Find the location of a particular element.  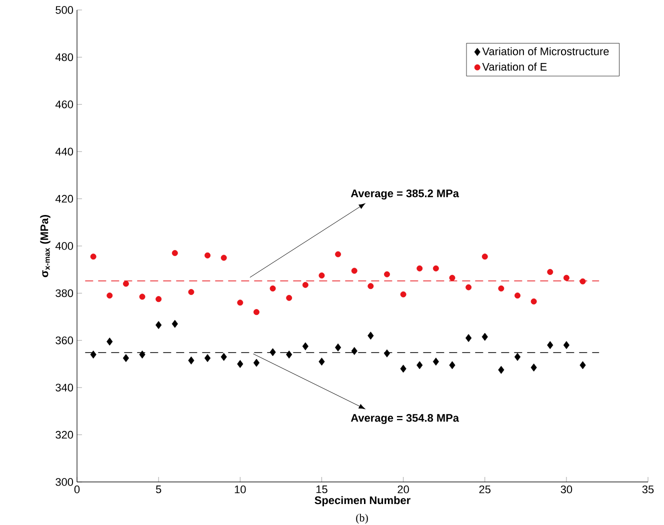

y-axis-title: σ$_{x-max}$ (MPa) is located at coordinates (45, 246).